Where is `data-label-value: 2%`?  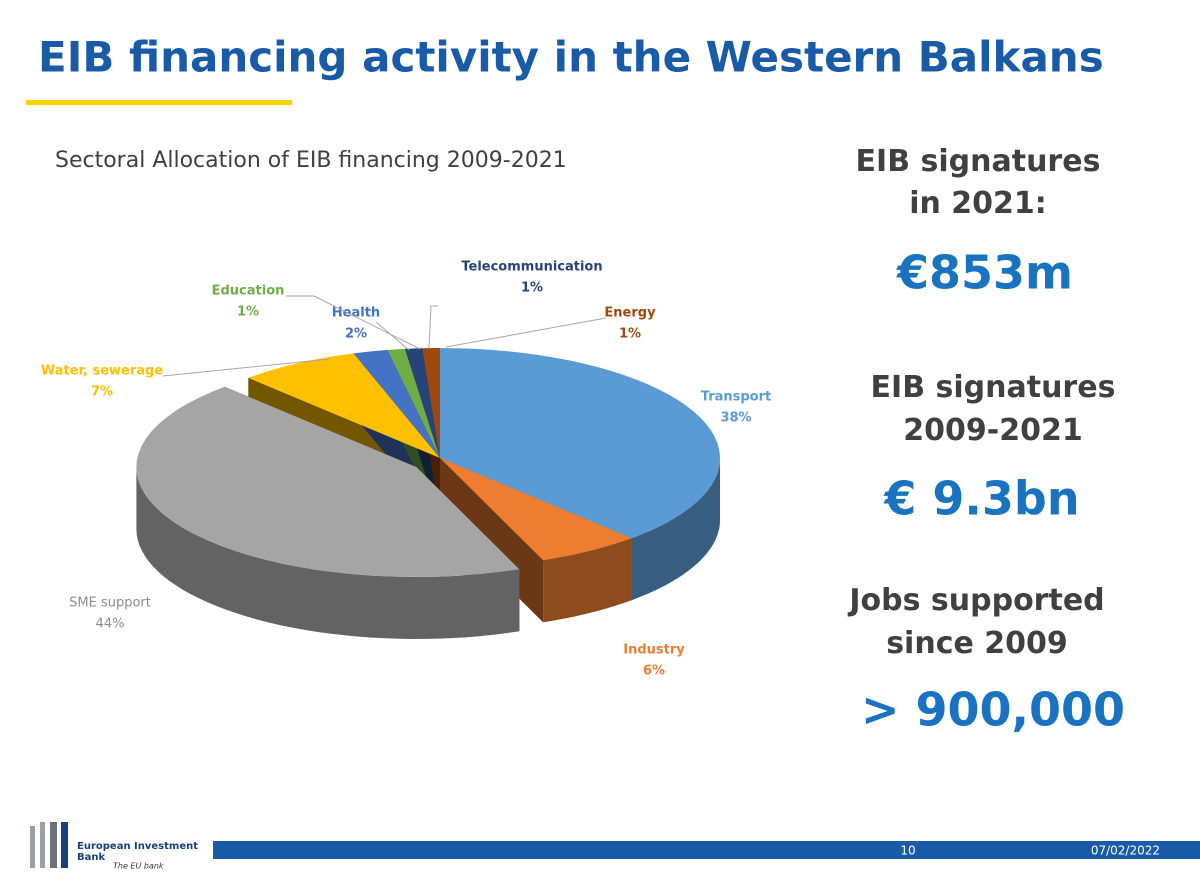
data-label-value: 2% is located at coordinates (356, 334).